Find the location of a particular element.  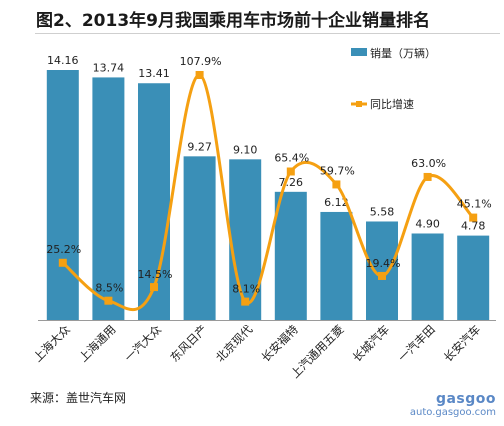

source-note: 来源：盖世汽车网 is located at coordinates (78, 398).